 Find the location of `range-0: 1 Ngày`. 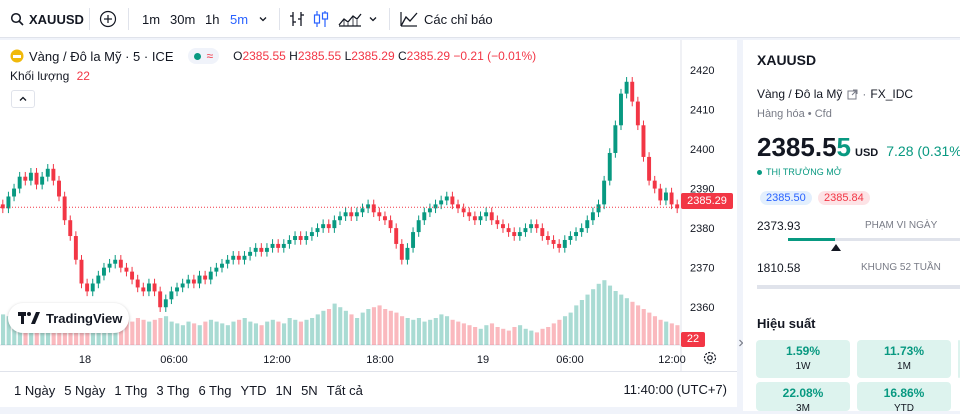

range-0: 1 Ngày is located at coordinates (35, 390).